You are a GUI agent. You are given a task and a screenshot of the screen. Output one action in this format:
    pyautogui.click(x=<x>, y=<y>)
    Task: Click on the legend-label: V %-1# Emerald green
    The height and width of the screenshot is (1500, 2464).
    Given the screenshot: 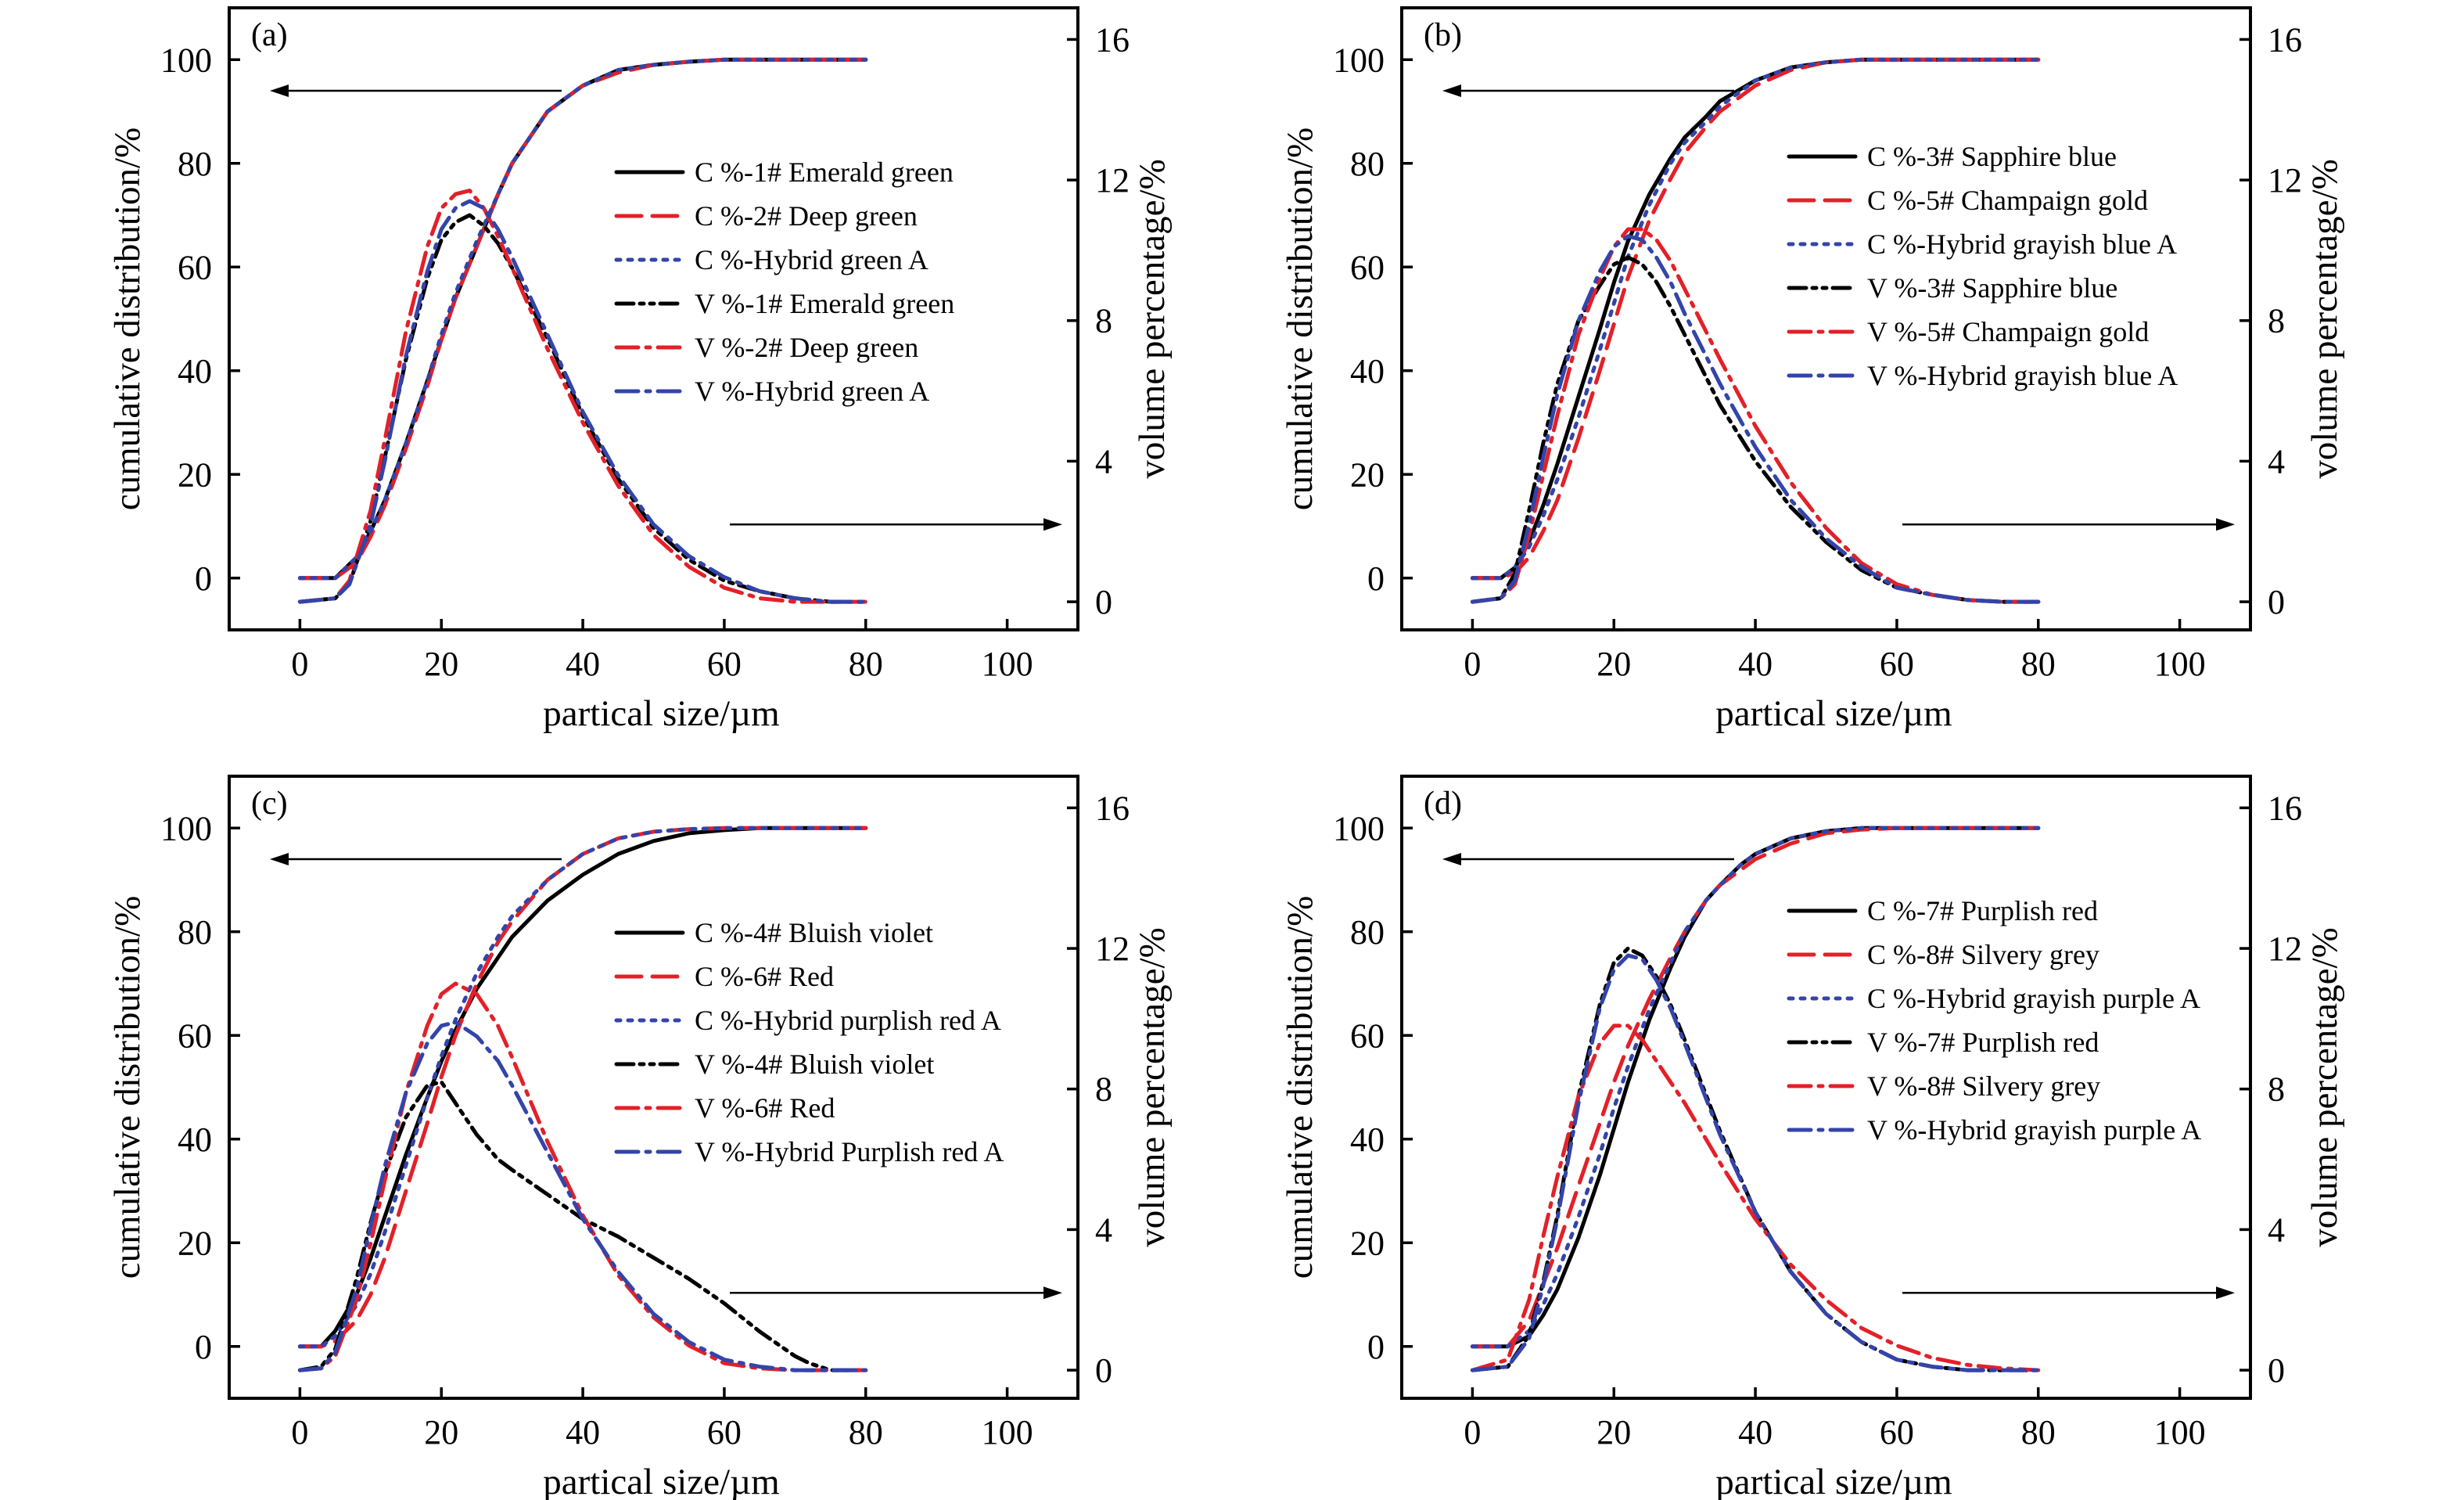 What is the action you would take?
    pyautogui.click(x=825, y=303)
    